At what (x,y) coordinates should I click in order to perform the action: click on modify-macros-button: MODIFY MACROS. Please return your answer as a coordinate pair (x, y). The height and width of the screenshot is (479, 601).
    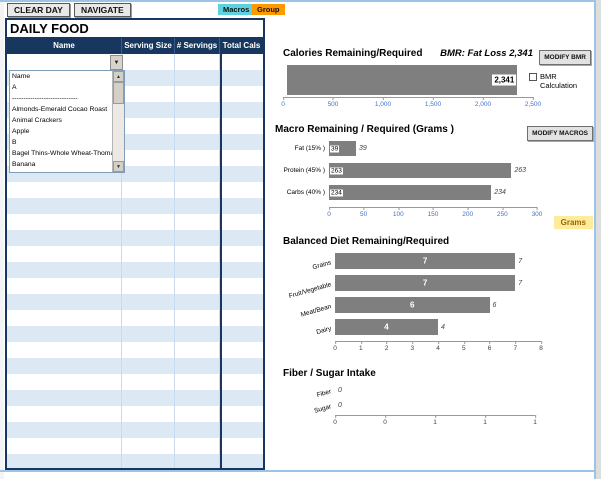
    Looking at the image, I should click on (560, 133).